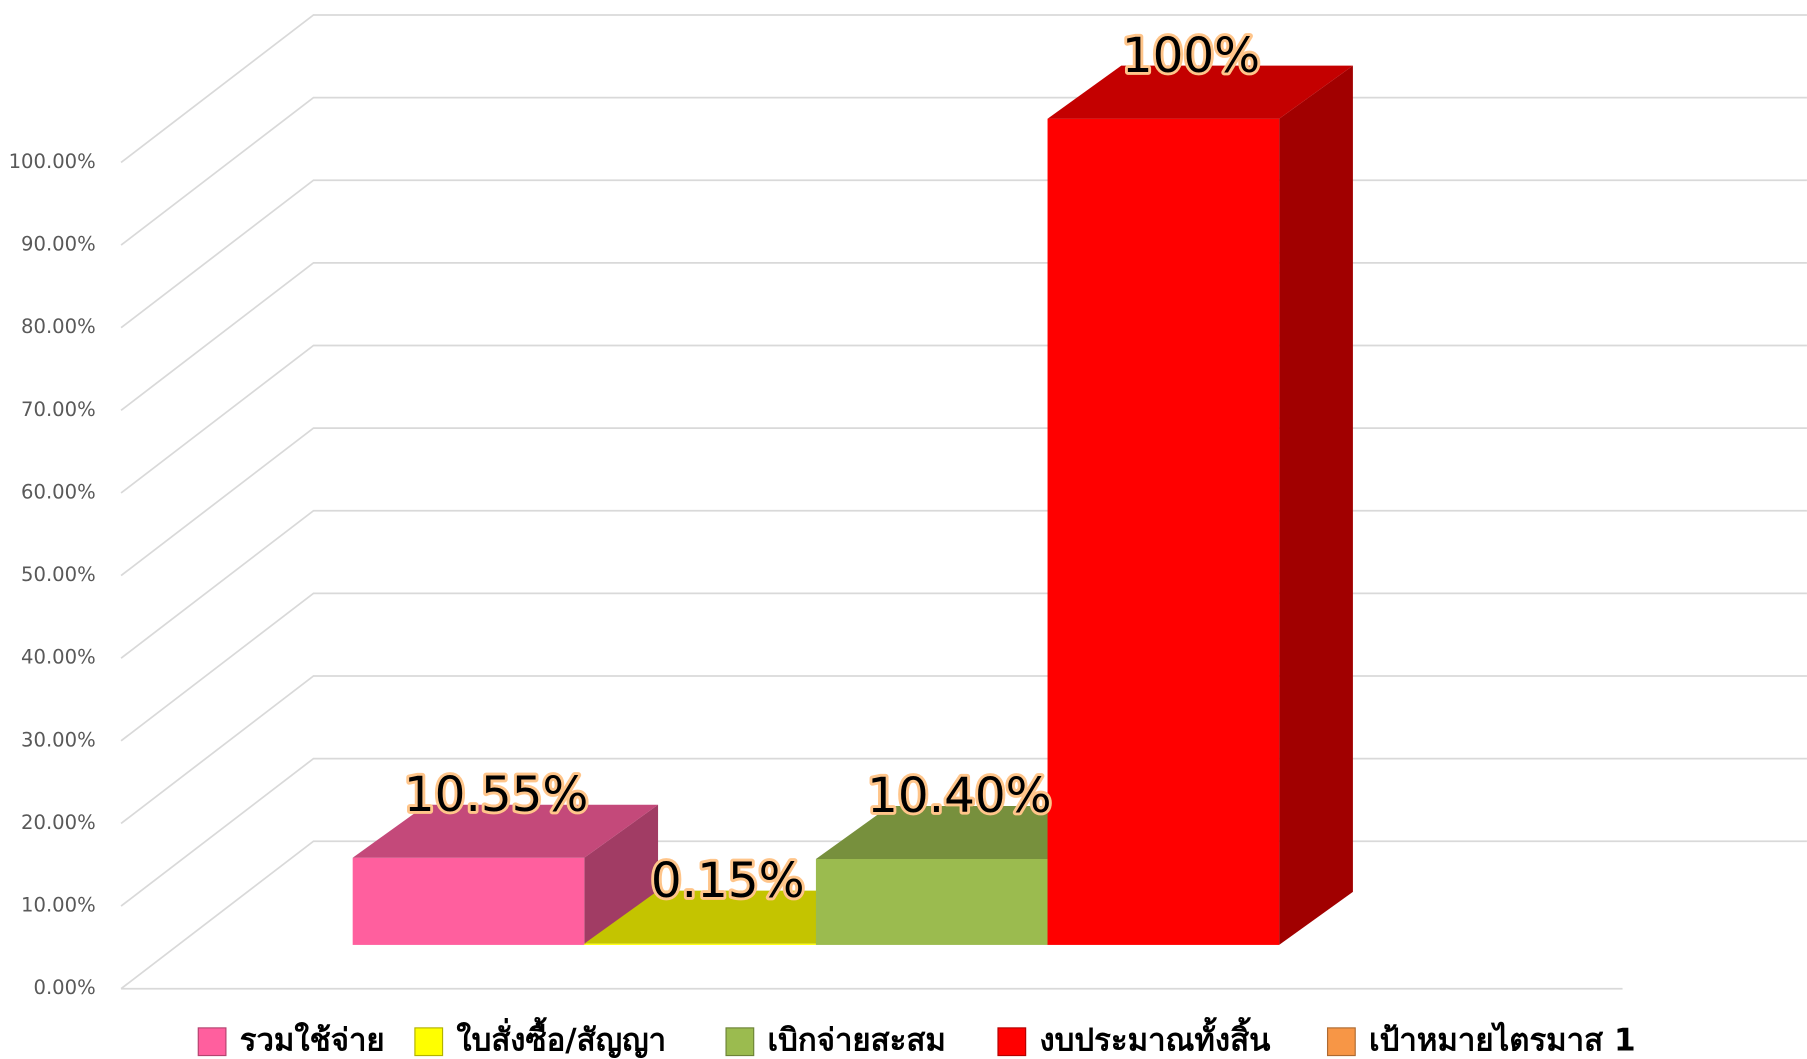 The height and width of the screenshot is (1059, 1807). Describe the element at coordinates (58, 491) in the screenshot. I see `y-tick-label: 60.00%` at that location.